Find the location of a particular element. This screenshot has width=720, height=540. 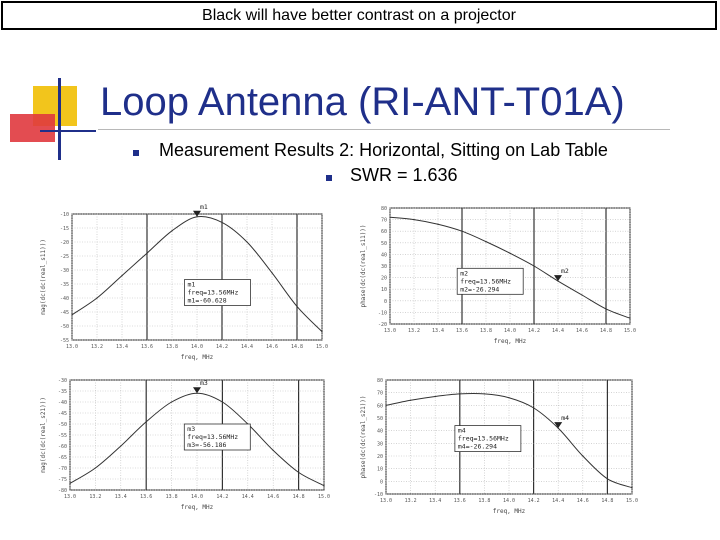

y-axis-label: mag(dc(dc(real_s11))) is located at coordinates (43, 277).